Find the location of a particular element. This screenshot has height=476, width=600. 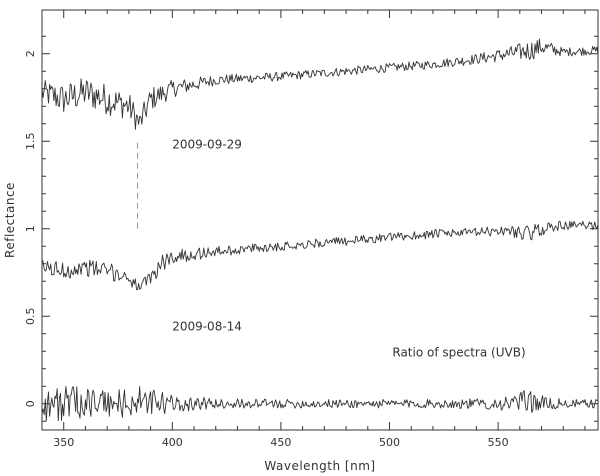

y-tick-label: 2 is located at coordinates (30, 53).